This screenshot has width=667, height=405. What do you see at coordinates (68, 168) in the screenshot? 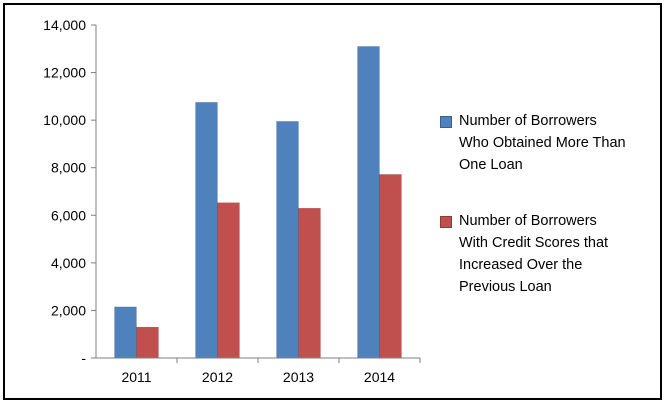
I see `y-tick-label: 8,000` at bounding box center [68, 168].